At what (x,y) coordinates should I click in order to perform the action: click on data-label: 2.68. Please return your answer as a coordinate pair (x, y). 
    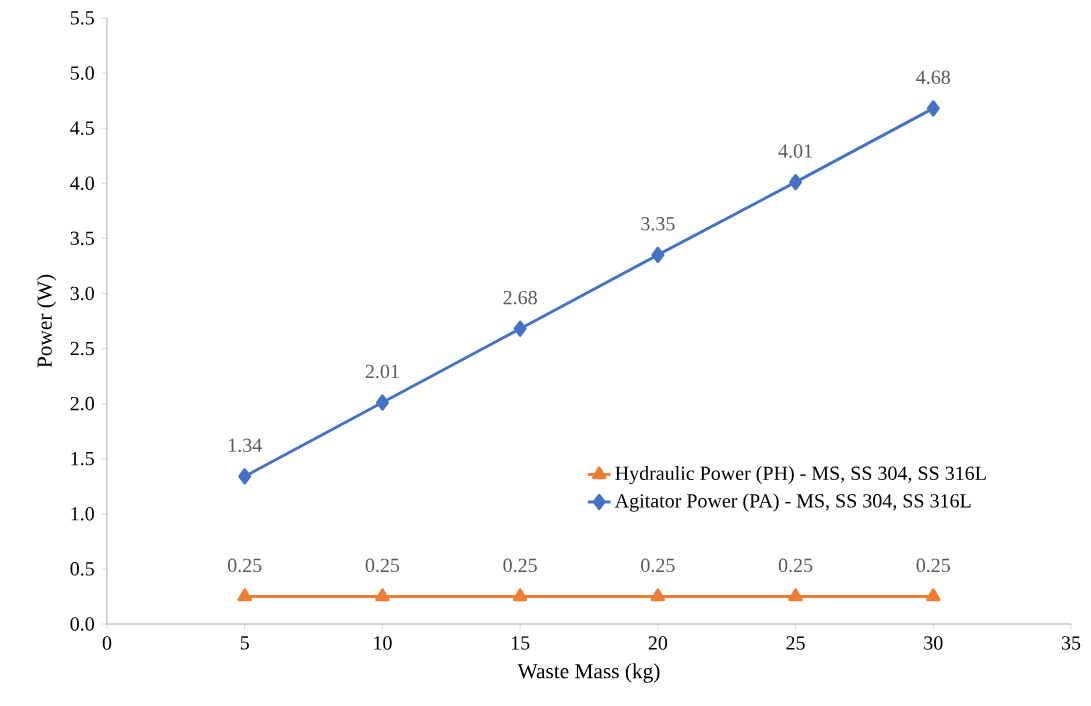
    Looking at the image, I should click on (520, 297).